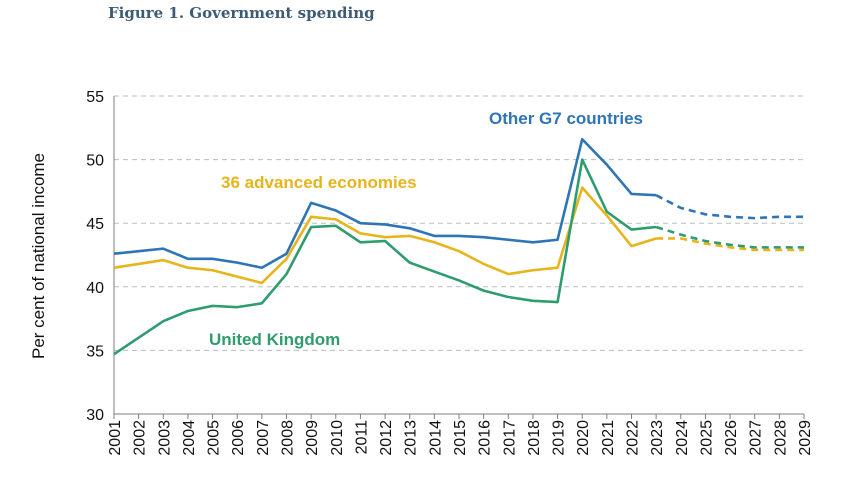 This screenshot has height=499, width=847. Describe the element at coordinates (95, 161) in the screenshot. I see `y-tick-label-50: 50` at that location.